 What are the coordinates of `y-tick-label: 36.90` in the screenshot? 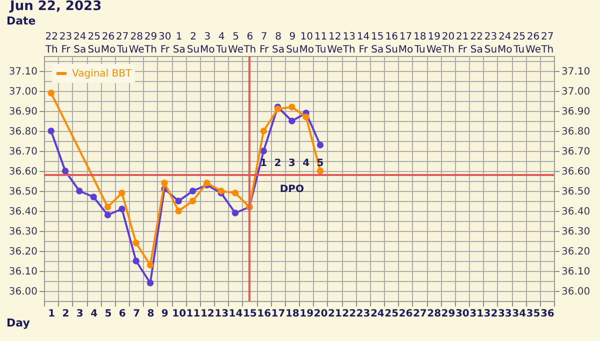 It's located at (23, 112).